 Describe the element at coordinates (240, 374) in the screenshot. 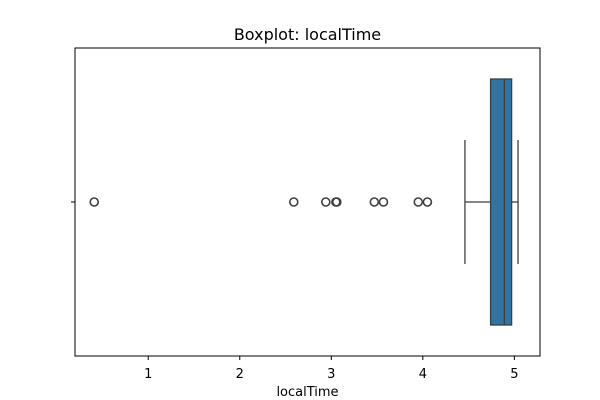

I see `x-tick-label: 2` at that location.